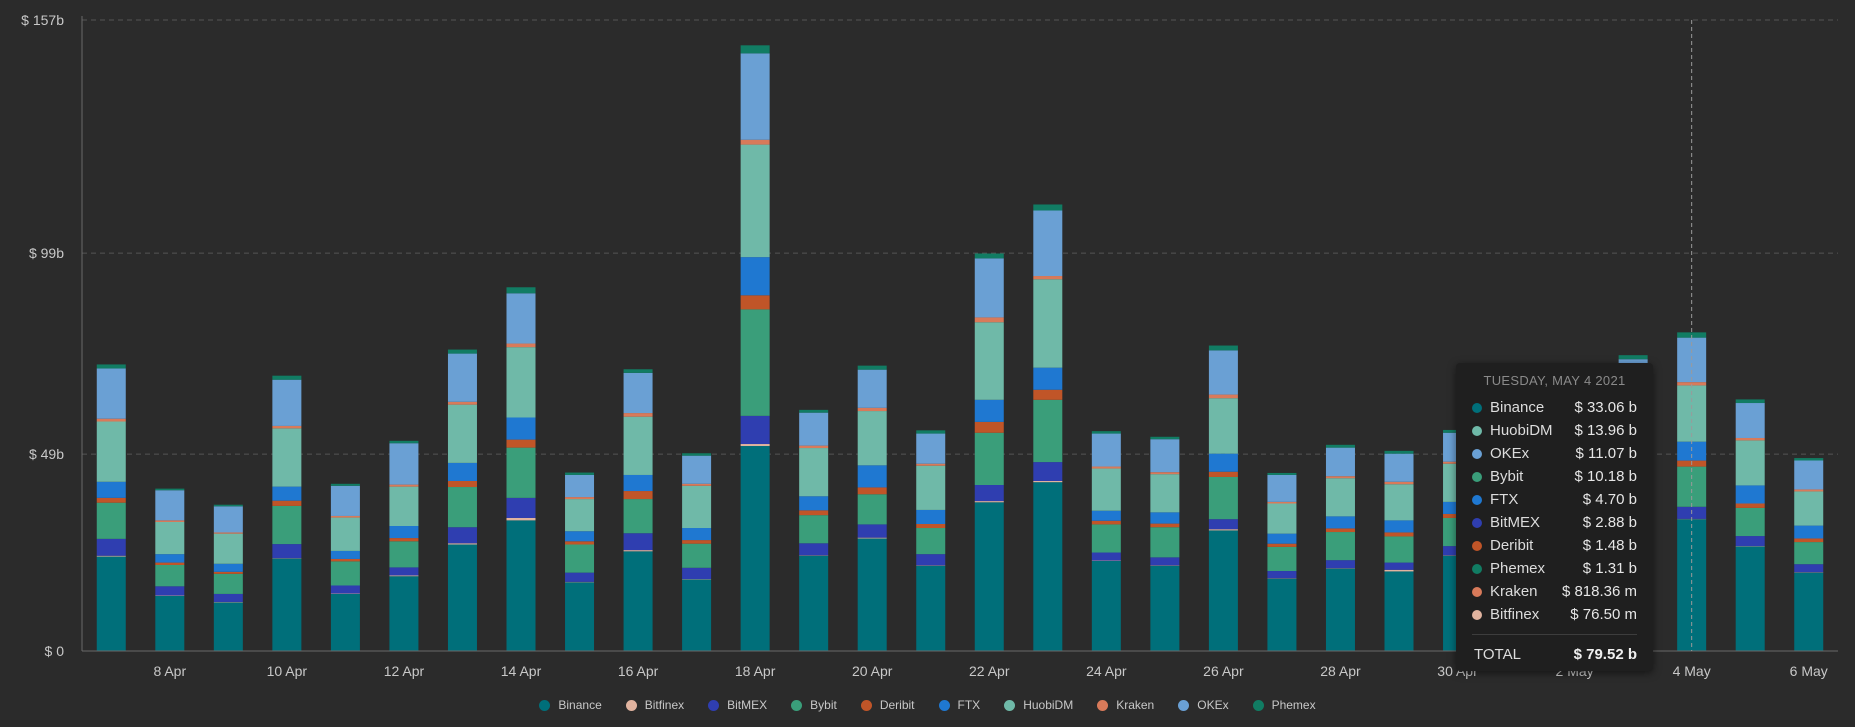  What do you see at coordinates (737, 705) in the screenshot?
I see `legend-item-bitmex: BitMEX` at bounding box center [737, 705].